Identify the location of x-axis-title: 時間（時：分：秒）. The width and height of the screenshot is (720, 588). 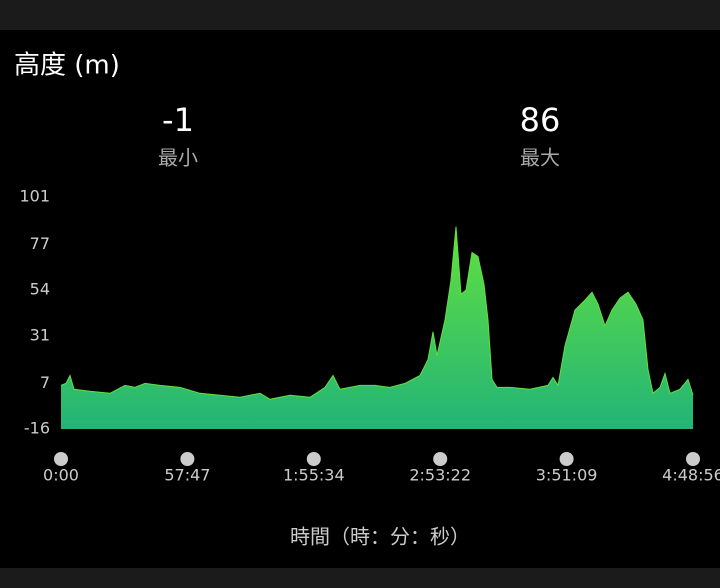
(380, 537).